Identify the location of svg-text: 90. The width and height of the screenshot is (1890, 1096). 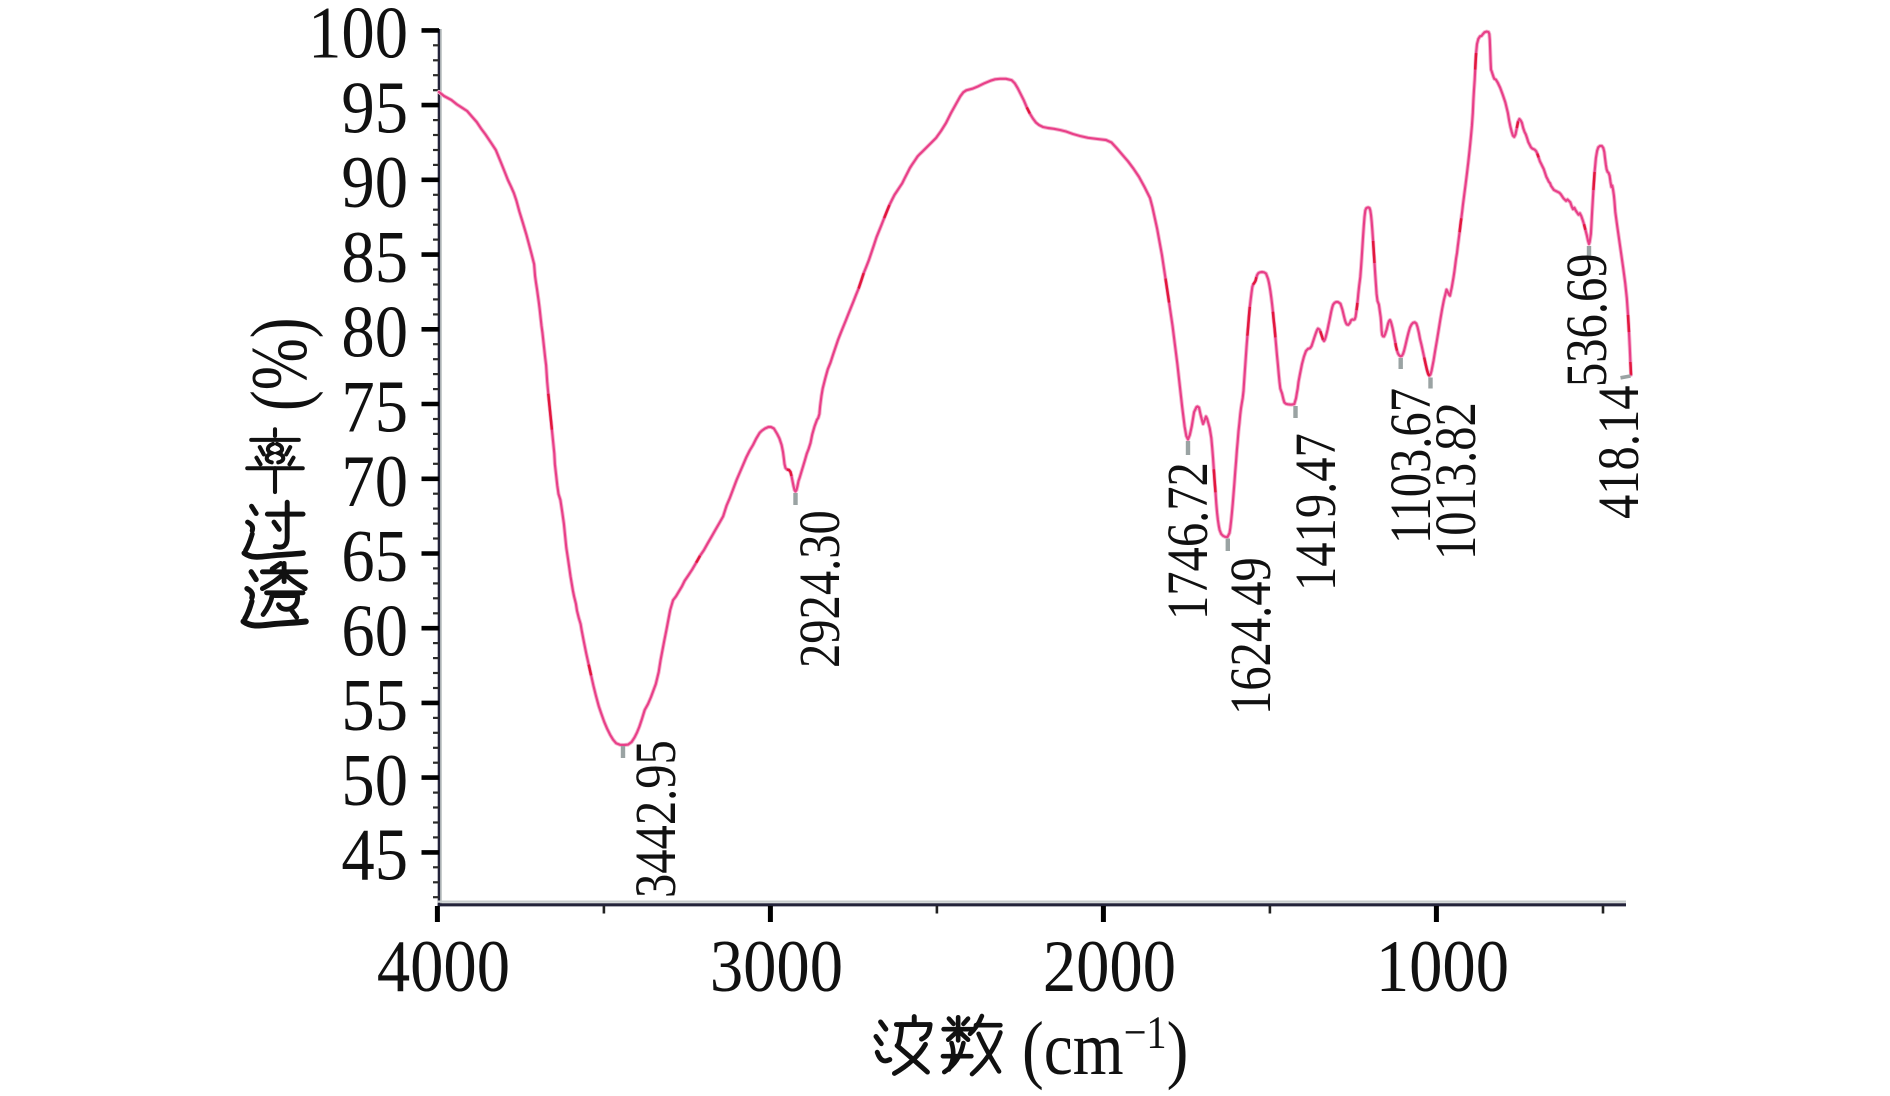
(374, 183).